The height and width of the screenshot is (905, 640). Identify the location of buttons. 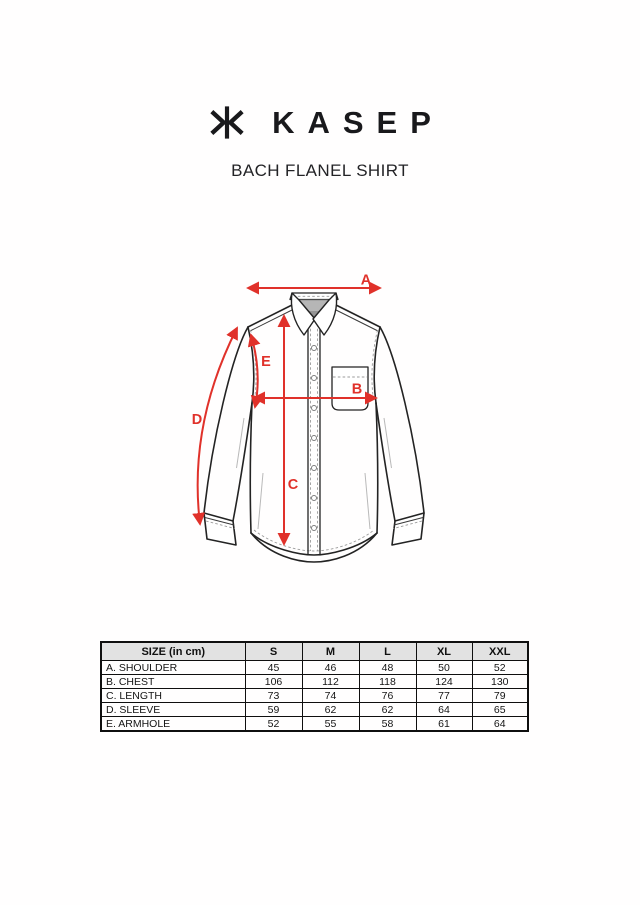
(314, 438).